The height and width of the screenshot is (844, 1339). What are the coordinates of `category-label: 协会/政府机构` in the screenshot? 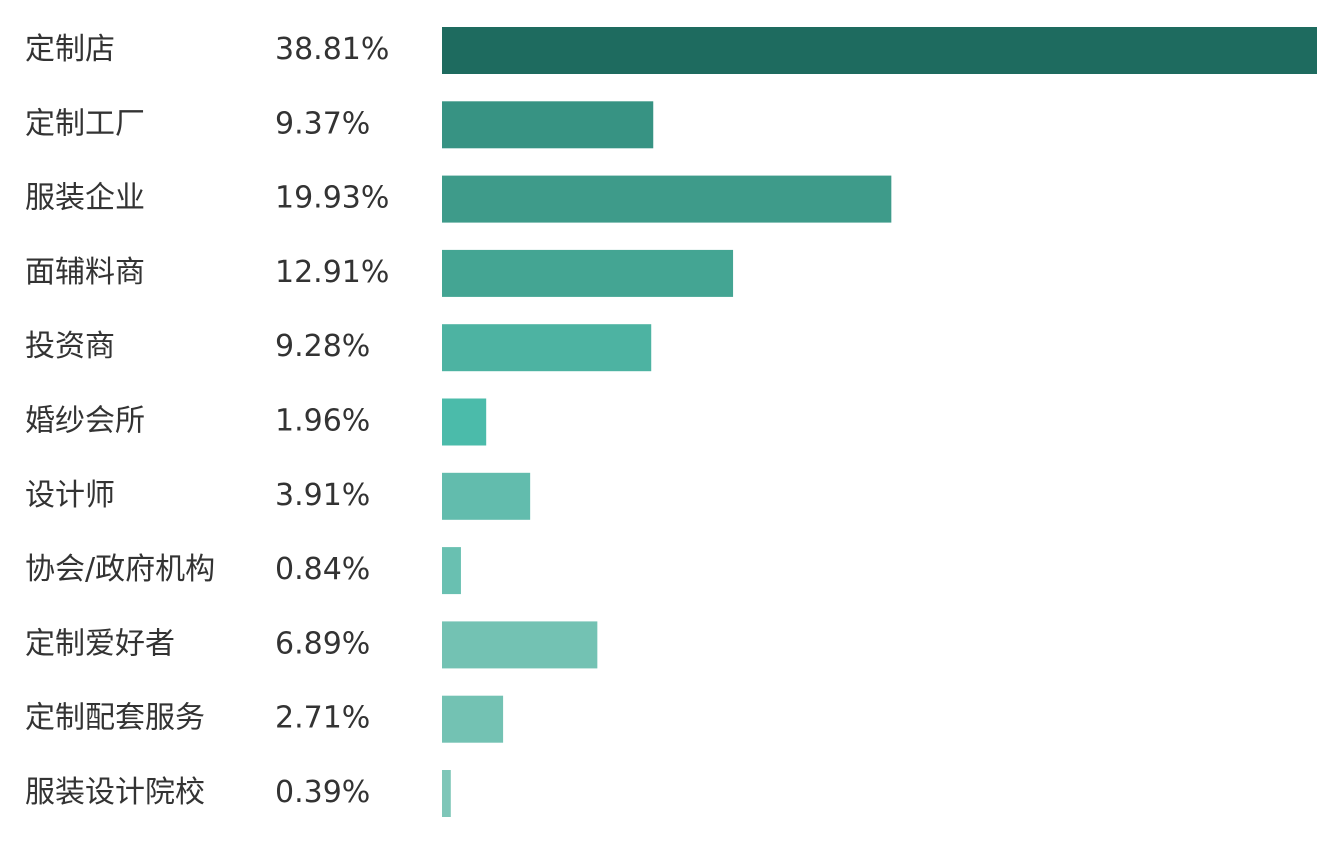 It's located at (120, 569).